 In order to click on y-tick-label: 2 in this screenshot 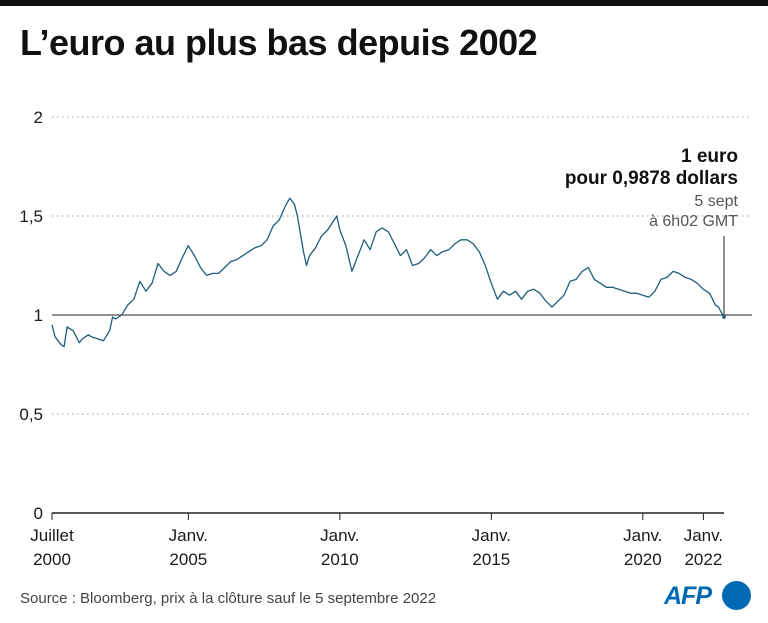, I will do `click(38, 117)`.